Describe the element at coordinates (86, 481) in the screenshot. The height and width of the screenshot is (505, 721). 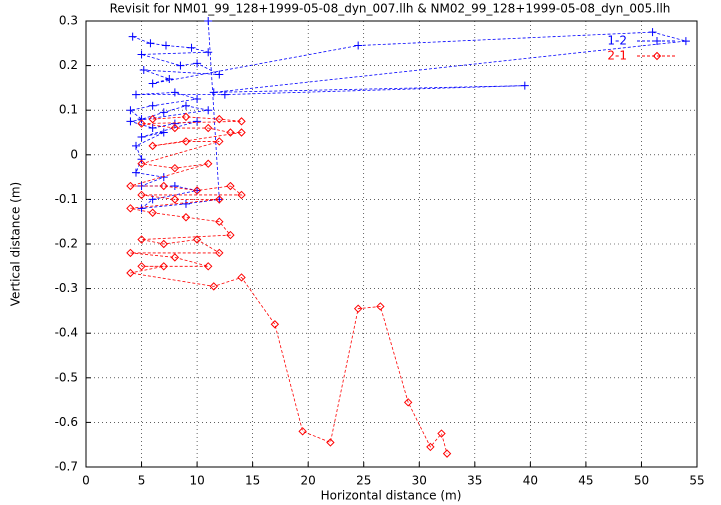
I see `x-tick-label: 0` at that location.